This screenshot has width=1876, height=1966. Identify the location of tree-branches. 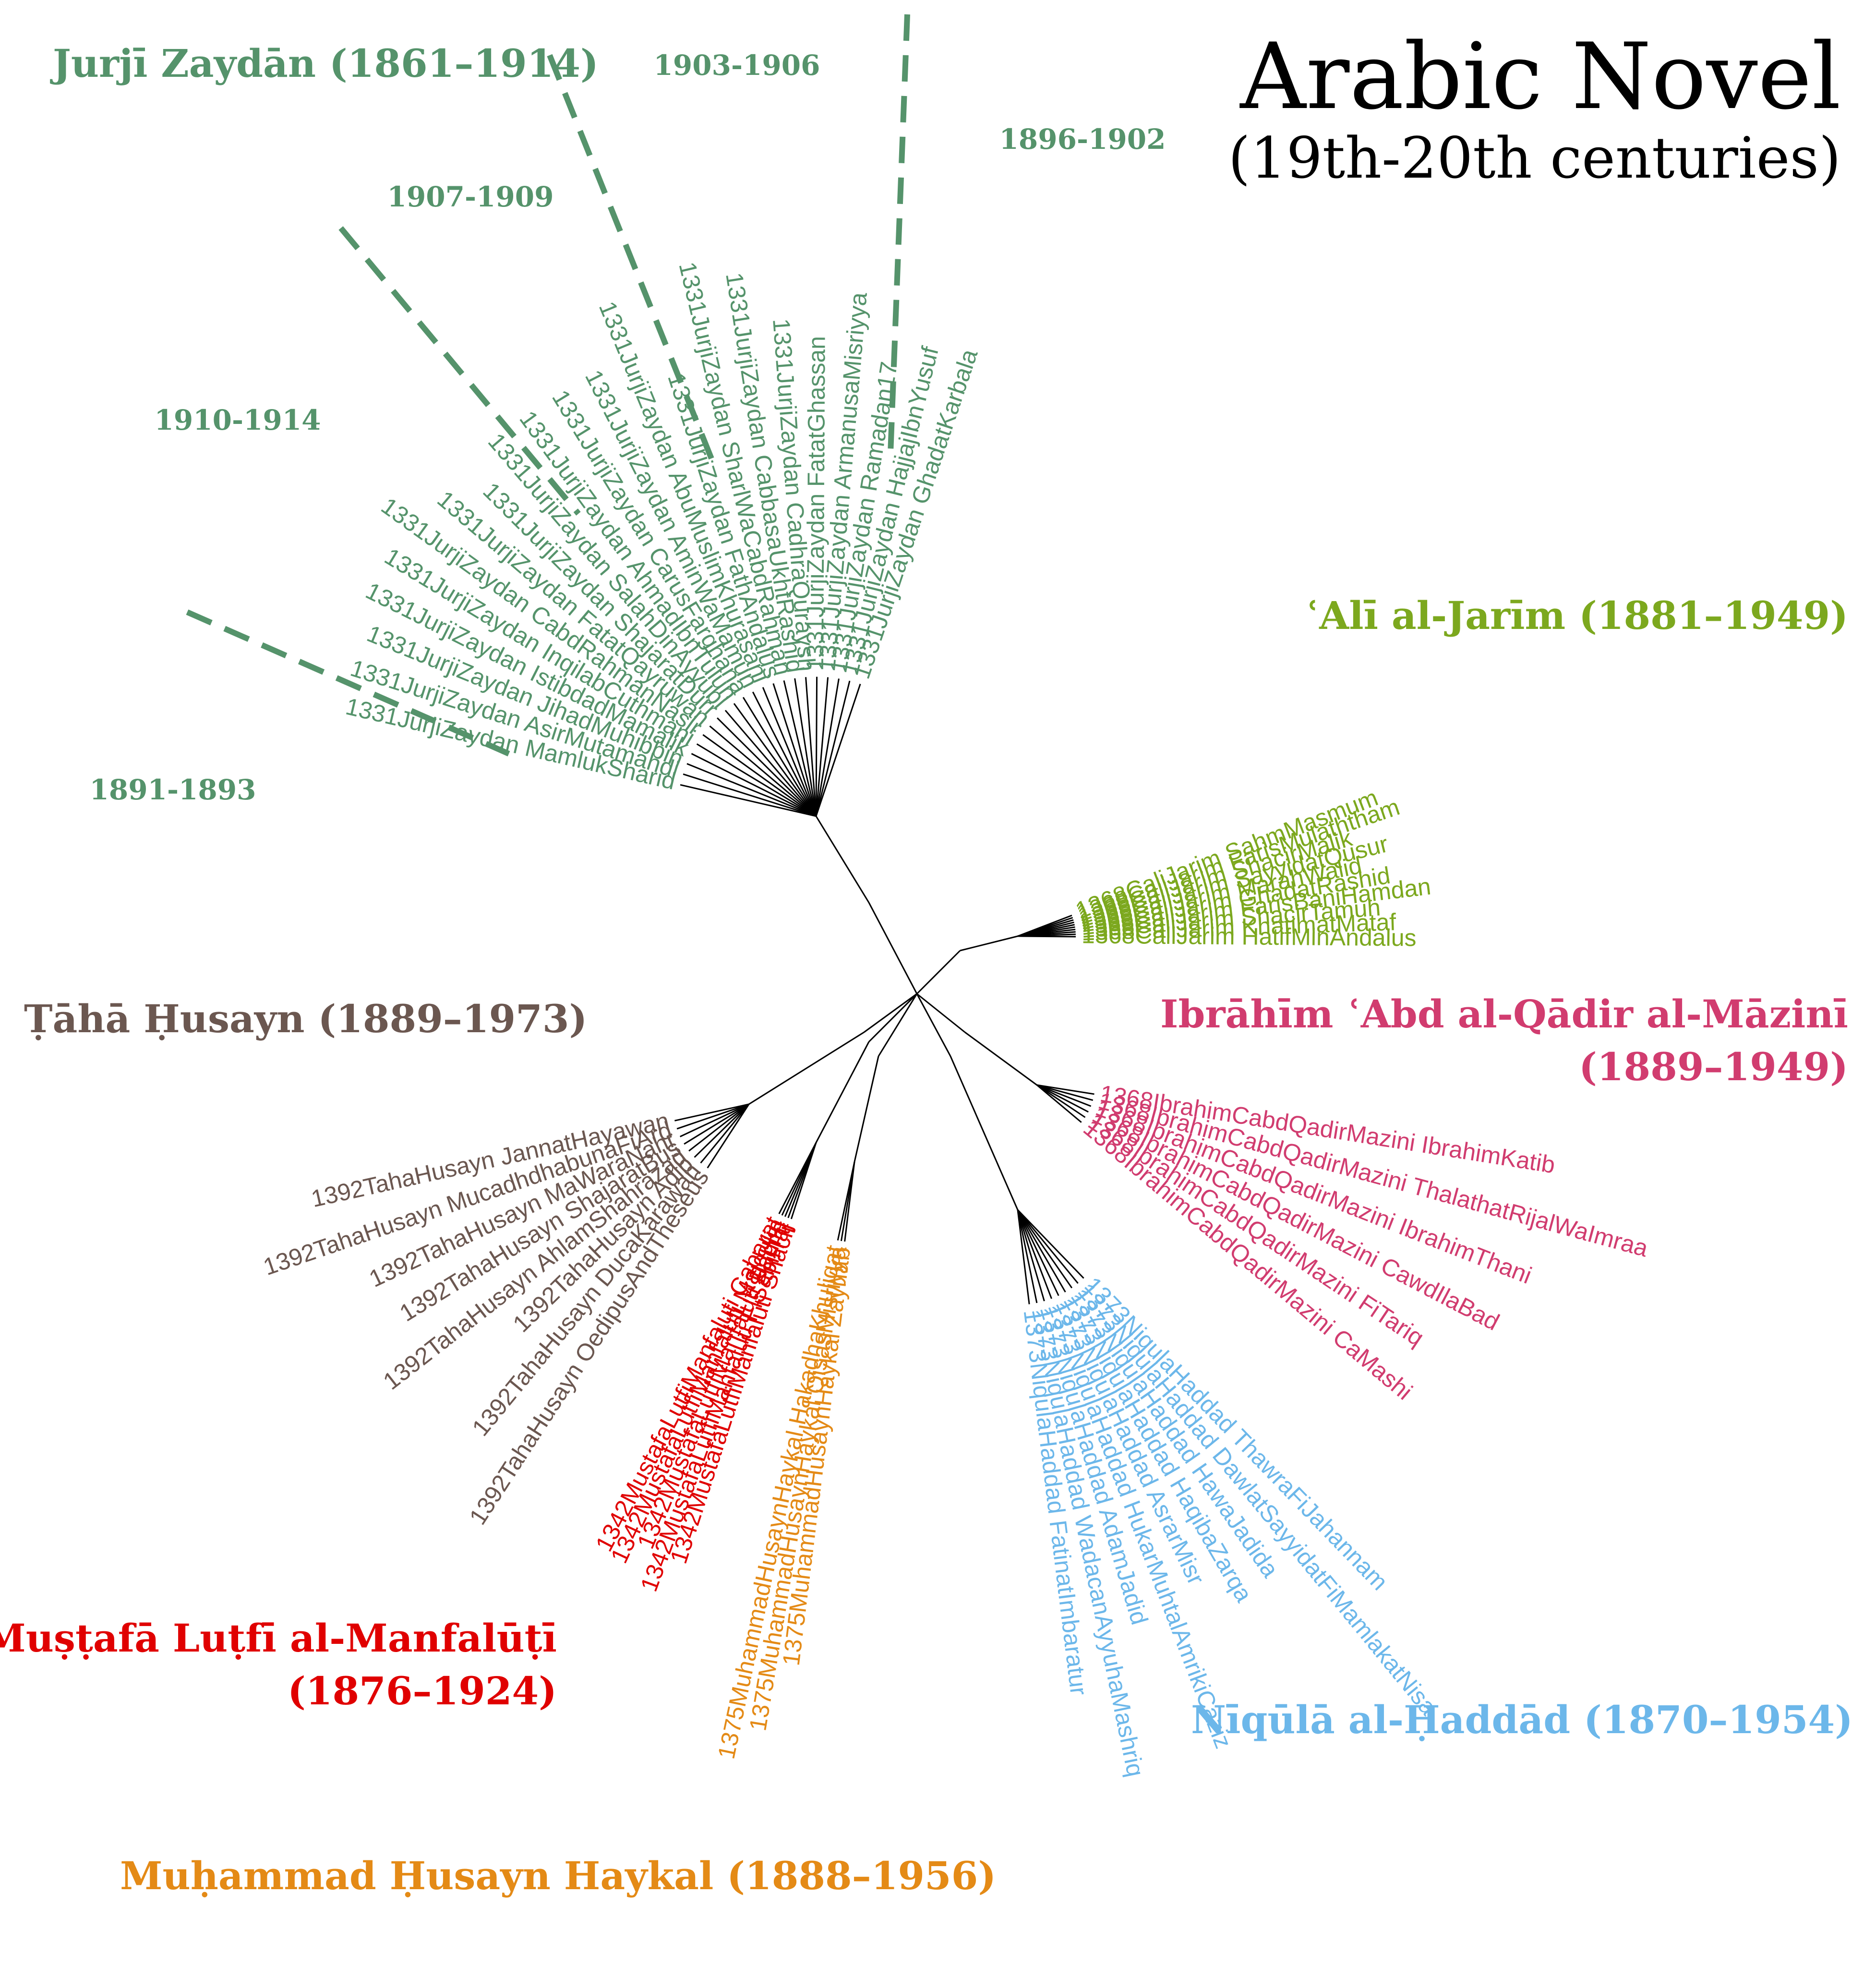
(884, 990).